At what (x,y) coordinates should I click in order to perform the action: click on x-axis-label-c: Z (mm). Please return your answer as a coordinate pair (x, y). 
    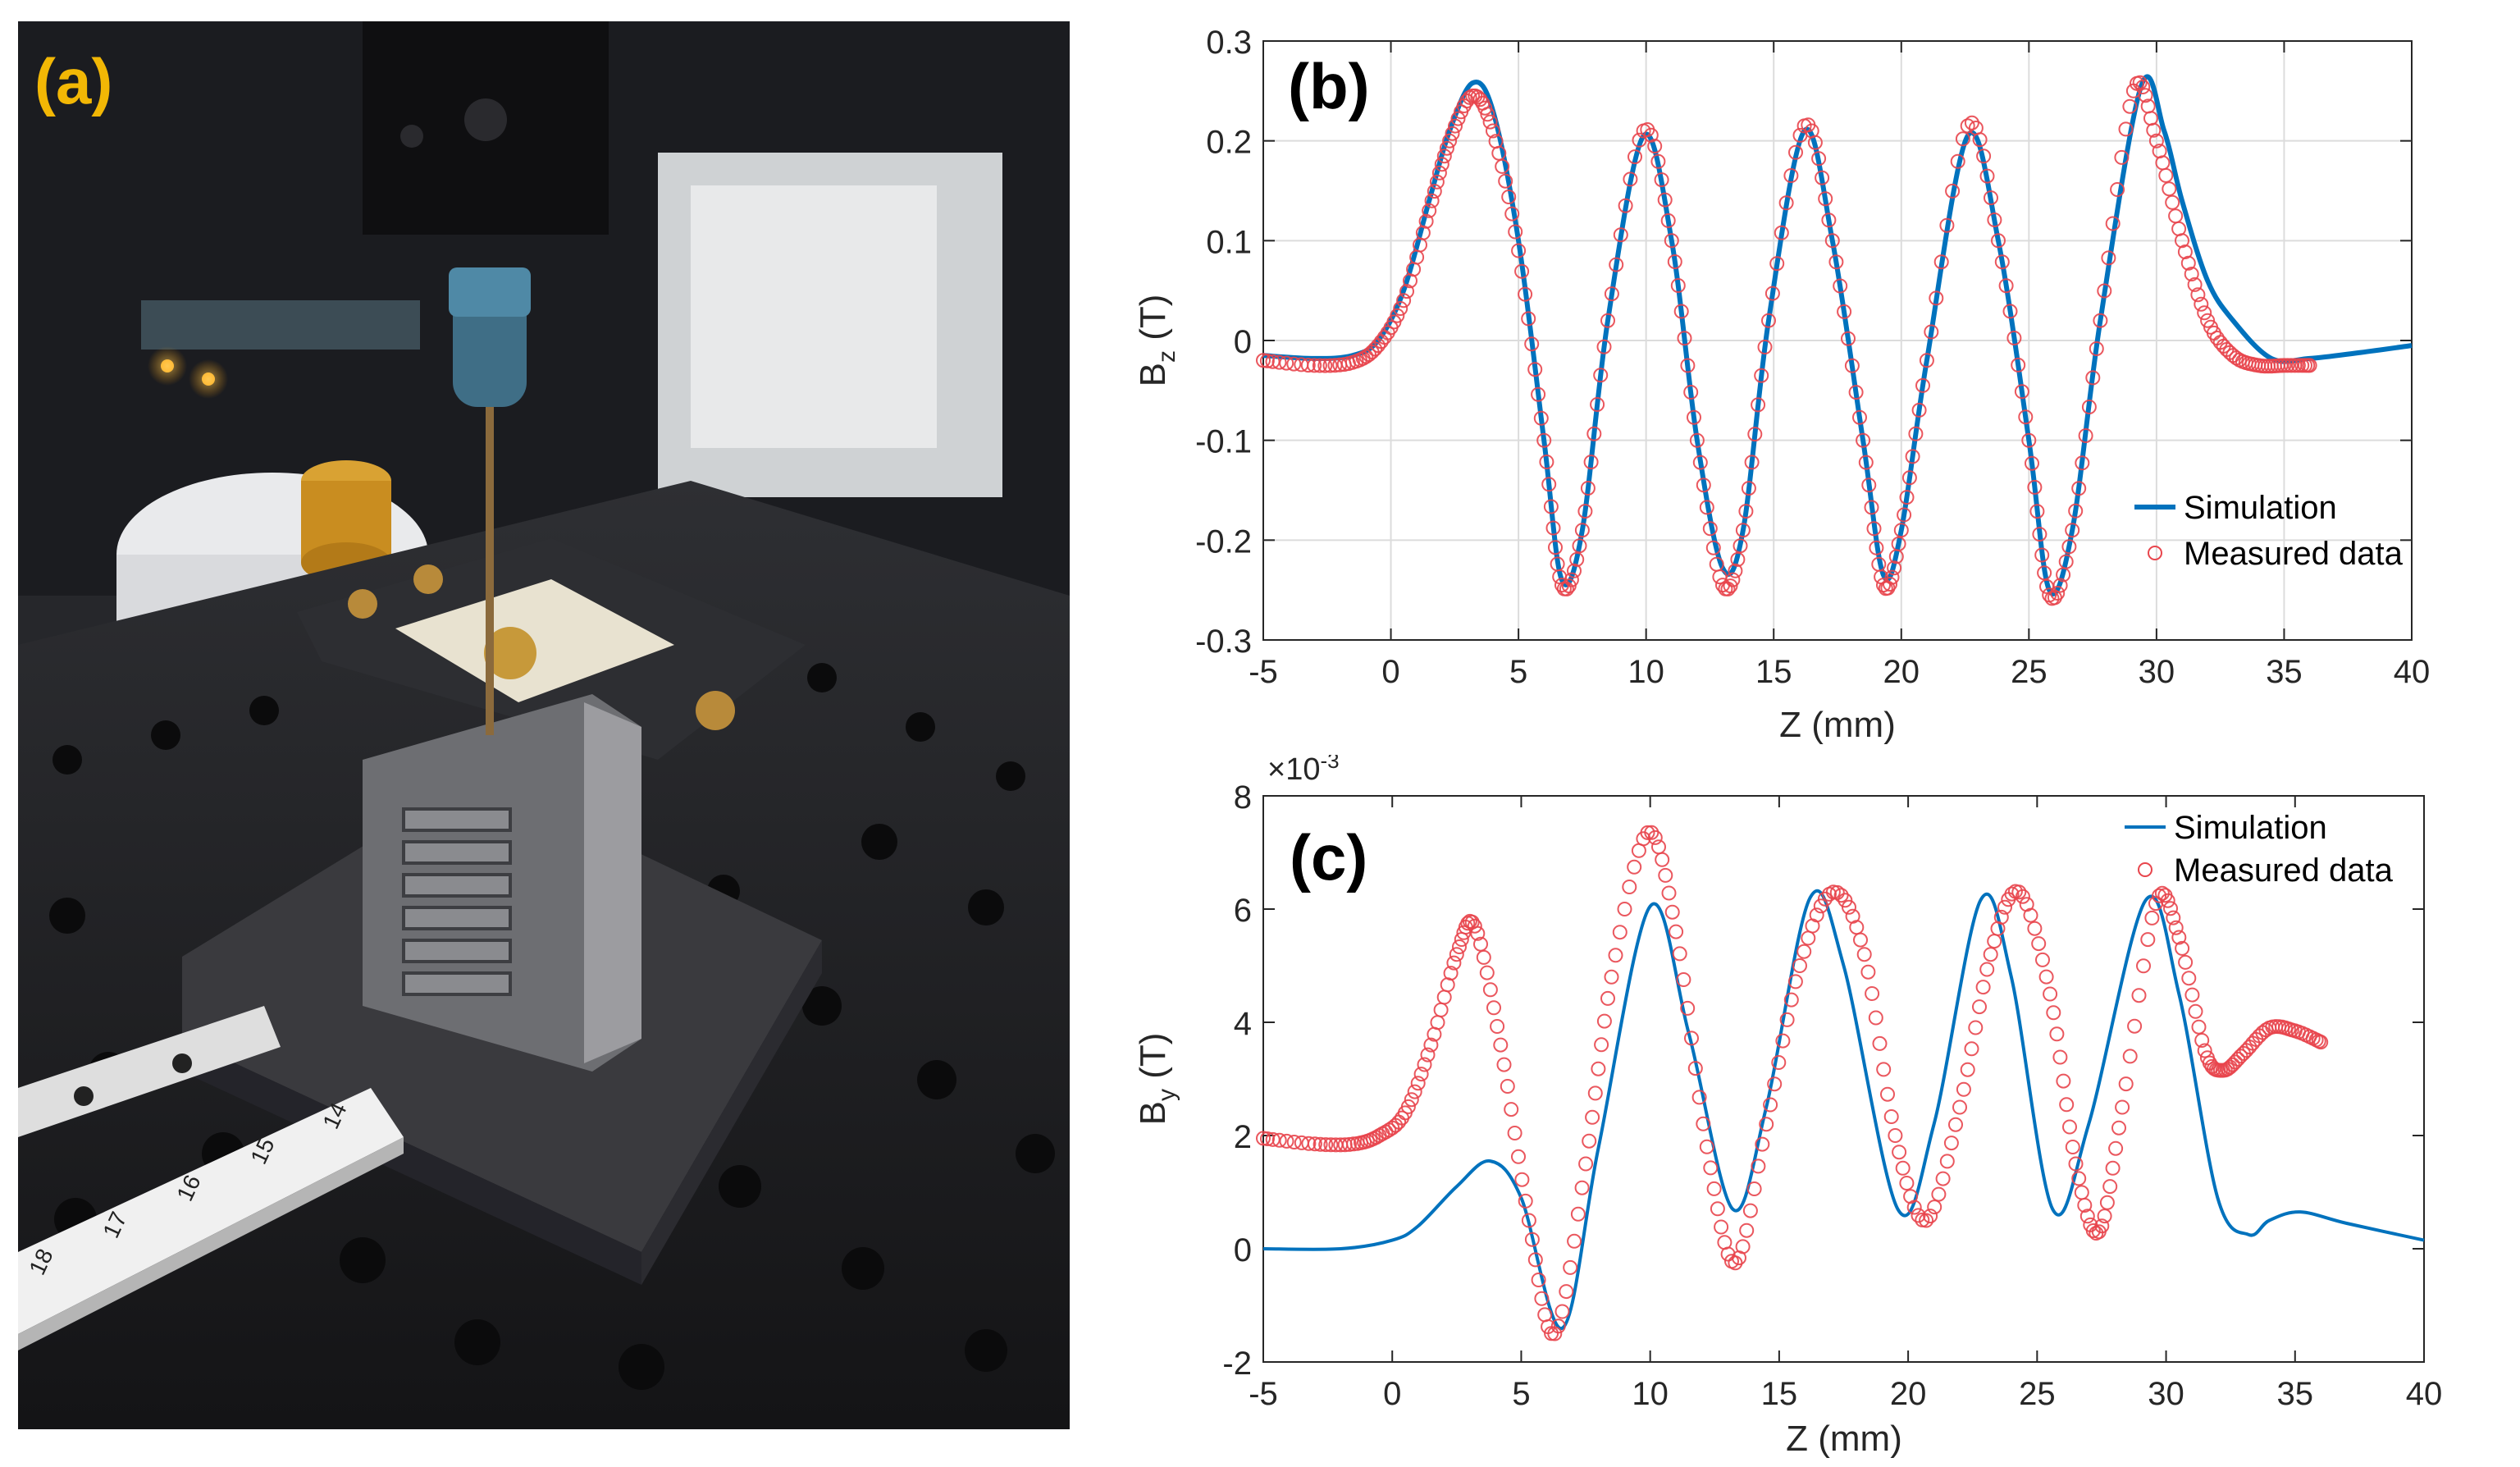
    Looking at the image, I should click on (1844, 1439).